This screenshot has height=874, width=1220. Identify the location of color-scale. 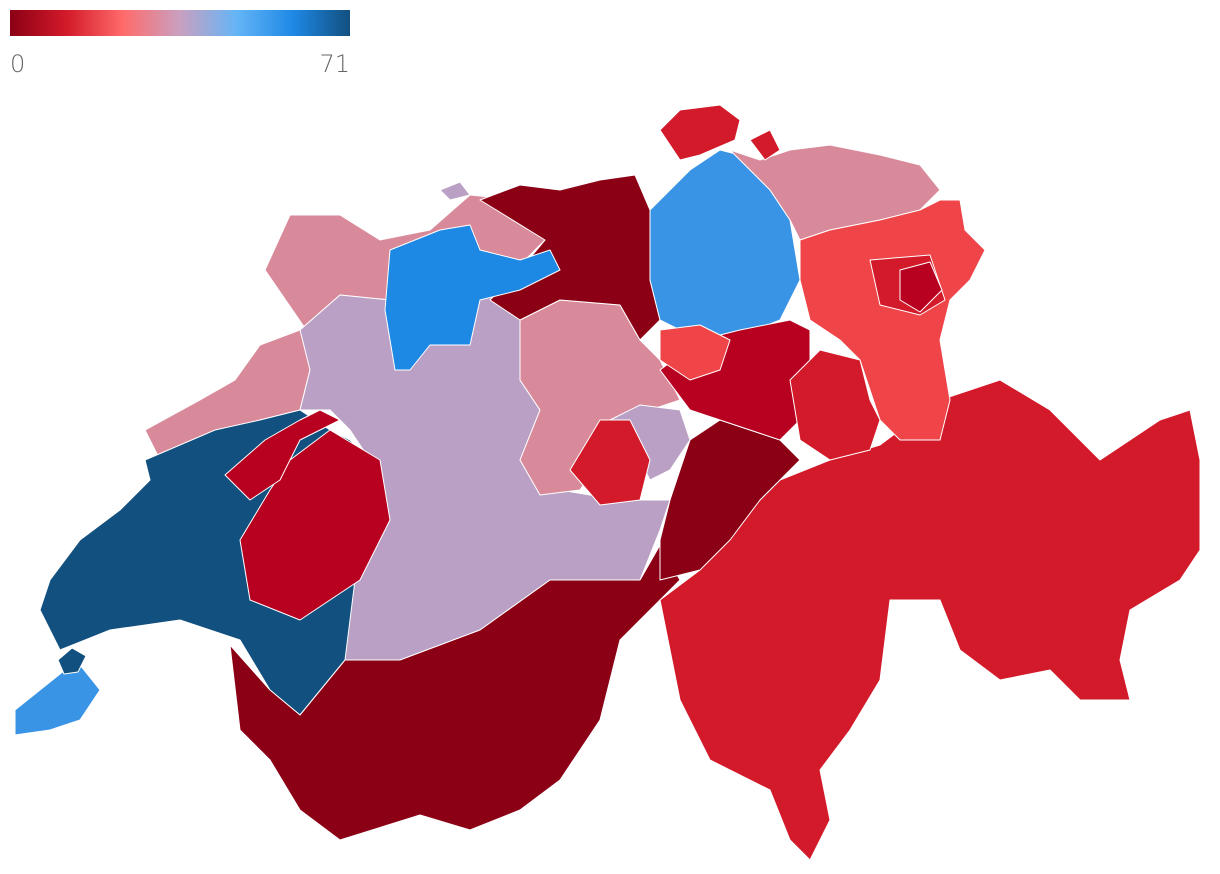
(180, 23).